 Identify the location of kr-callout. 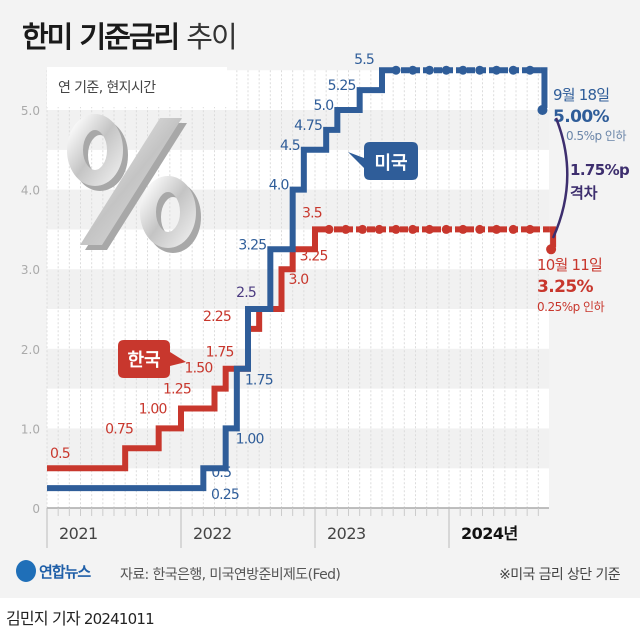
(152, 359).